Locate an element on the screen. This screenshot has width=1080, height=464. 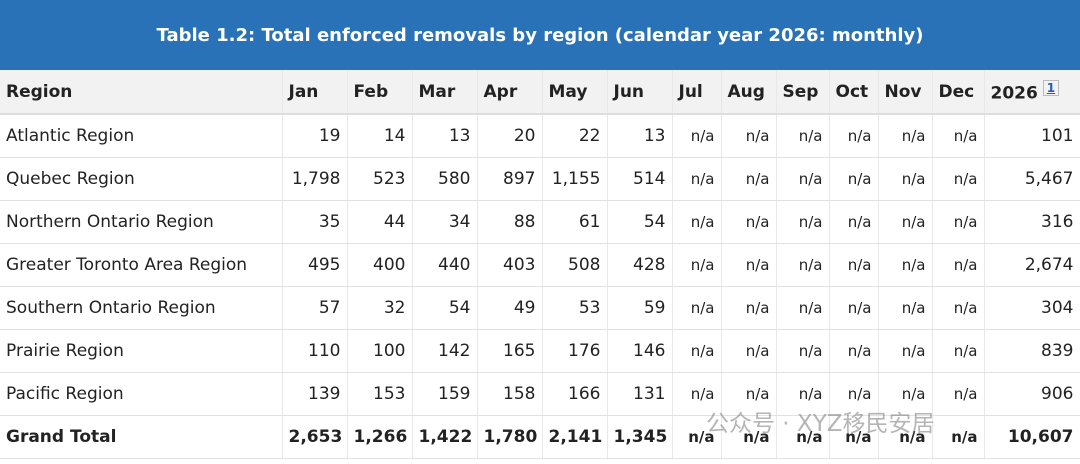
value-cell: 35 is located at coordinates (315, 222).